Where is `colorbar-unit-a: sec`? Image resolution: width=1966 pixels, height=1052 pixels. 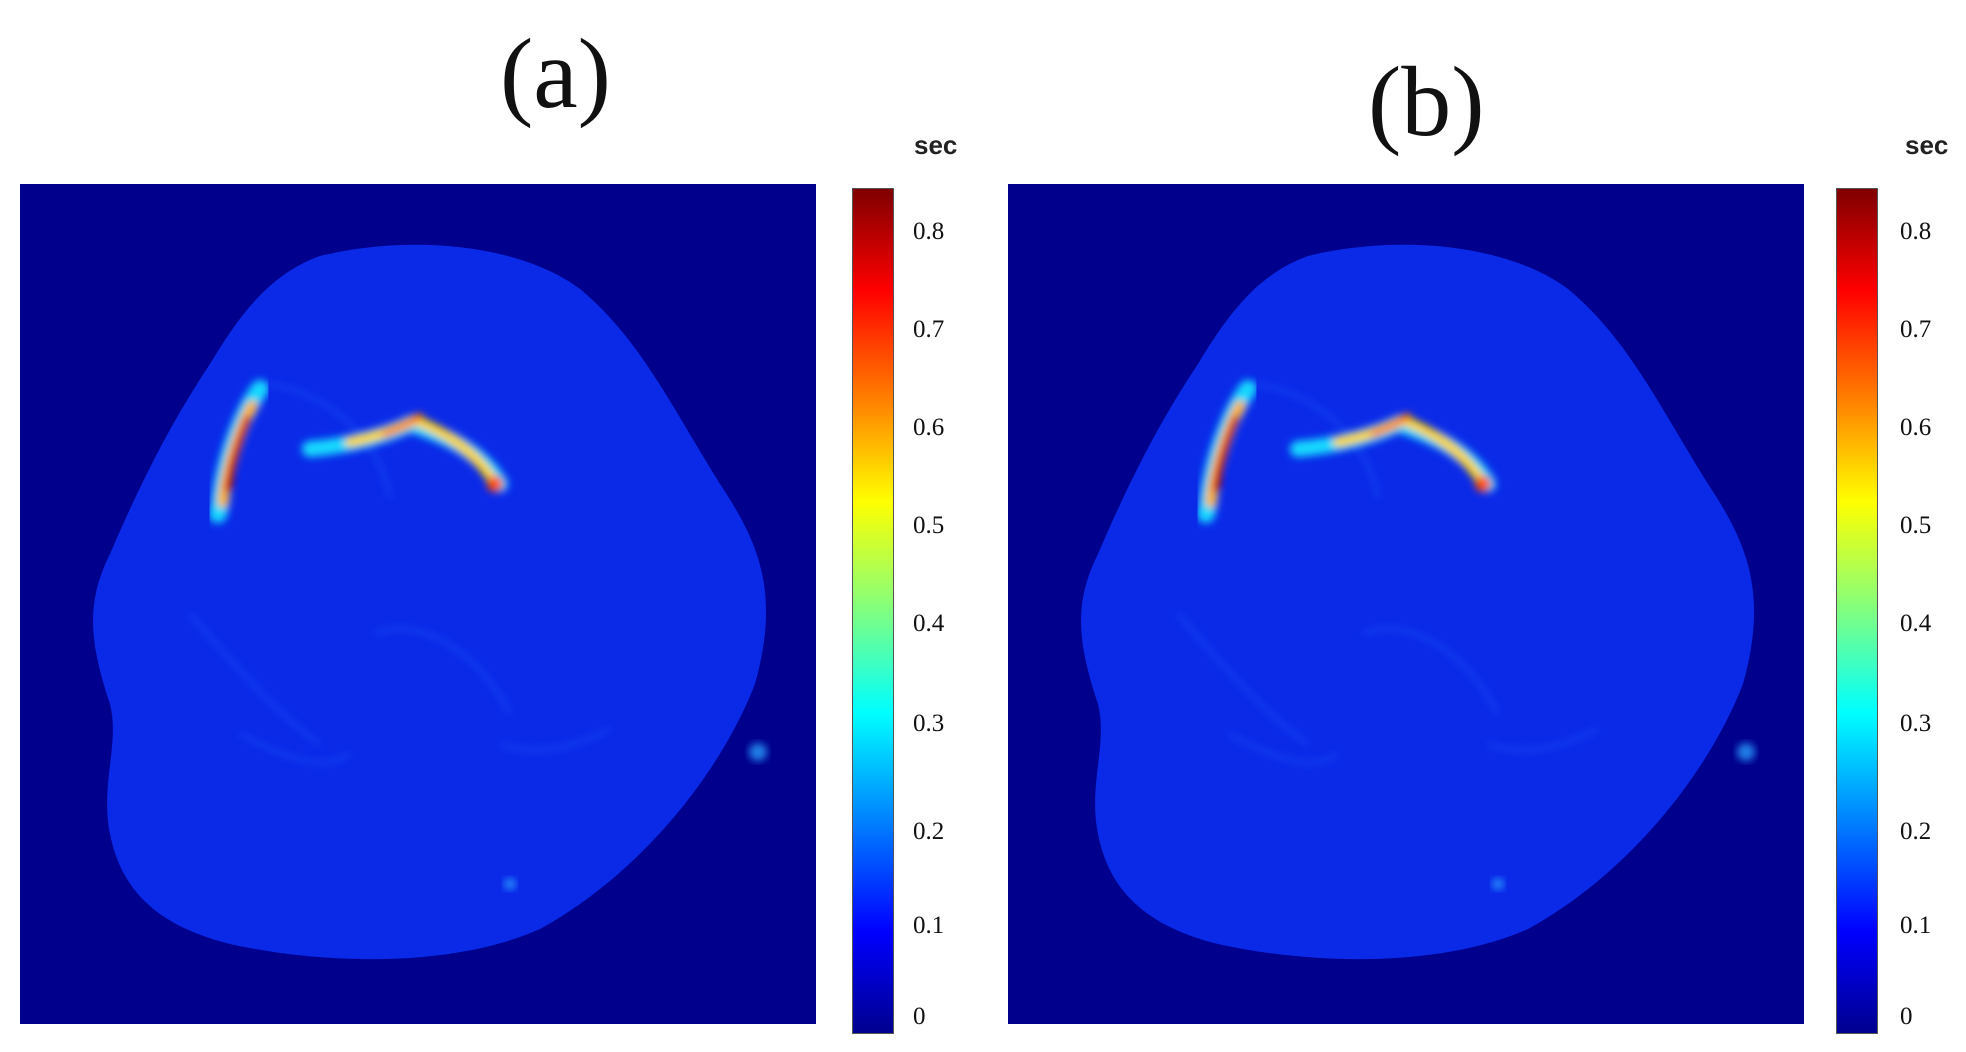
colorbar-unit-a: sec is located at coordinates (936, 145).